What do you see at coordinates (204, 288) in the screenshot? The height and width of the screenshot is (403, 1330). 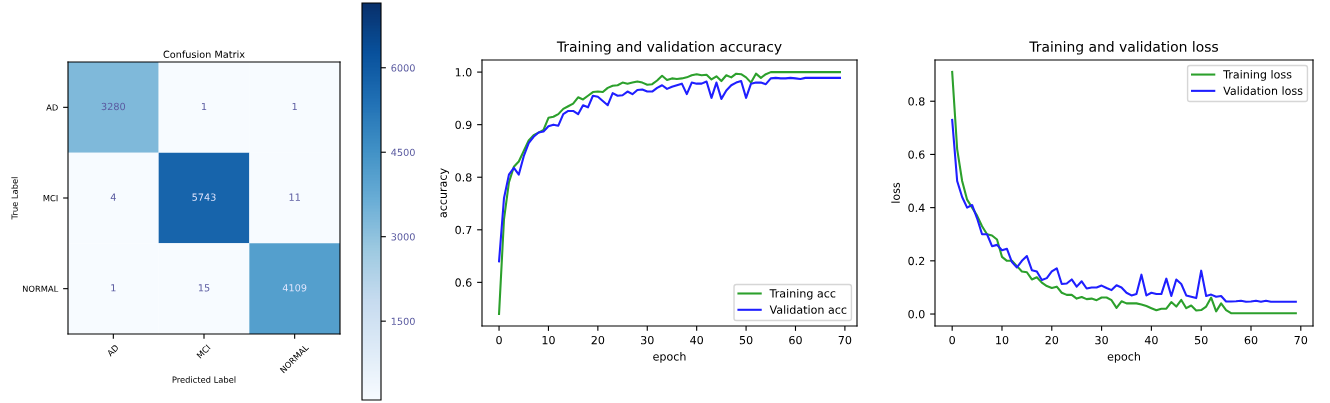 I see `data-label: 15` at bounding box center [204, 288].